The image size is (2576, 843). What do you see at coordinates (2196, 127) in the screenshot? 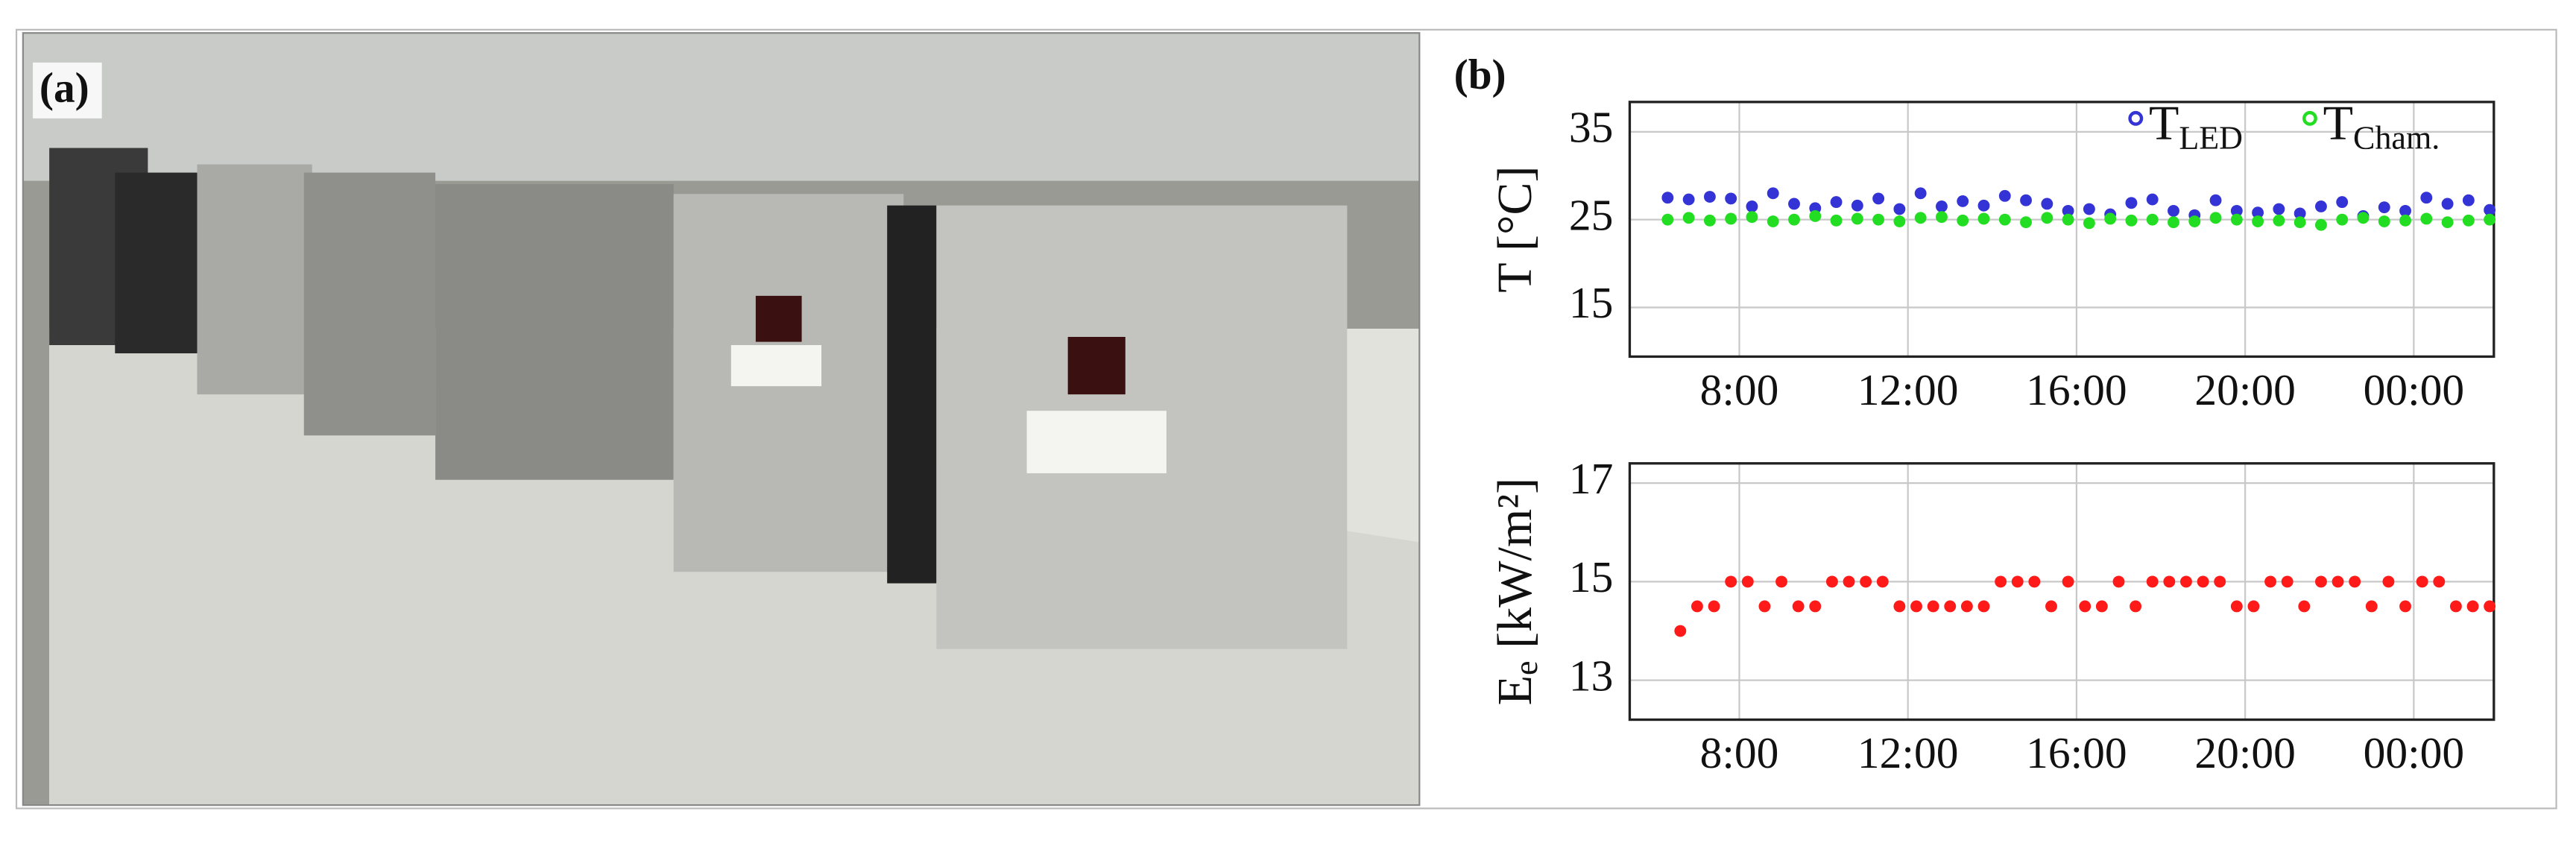
I see `legend-label: TLED` at bounding box center [2196, 127].